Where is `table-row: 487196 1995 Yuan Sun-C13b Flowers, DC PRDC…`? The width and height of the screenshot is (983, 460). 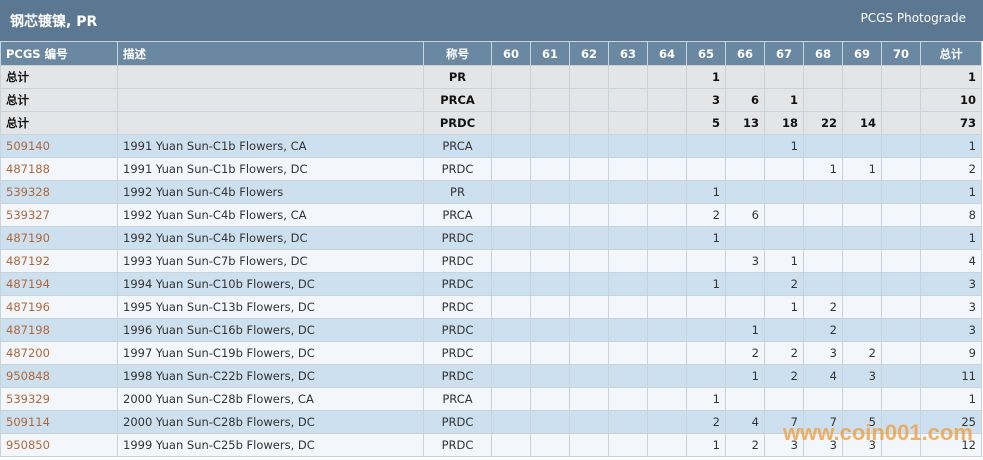
table-row: 487196 1995 Yuan Sun-C13b Flowers, DC PRDC… is located at coordinates (491, 307).